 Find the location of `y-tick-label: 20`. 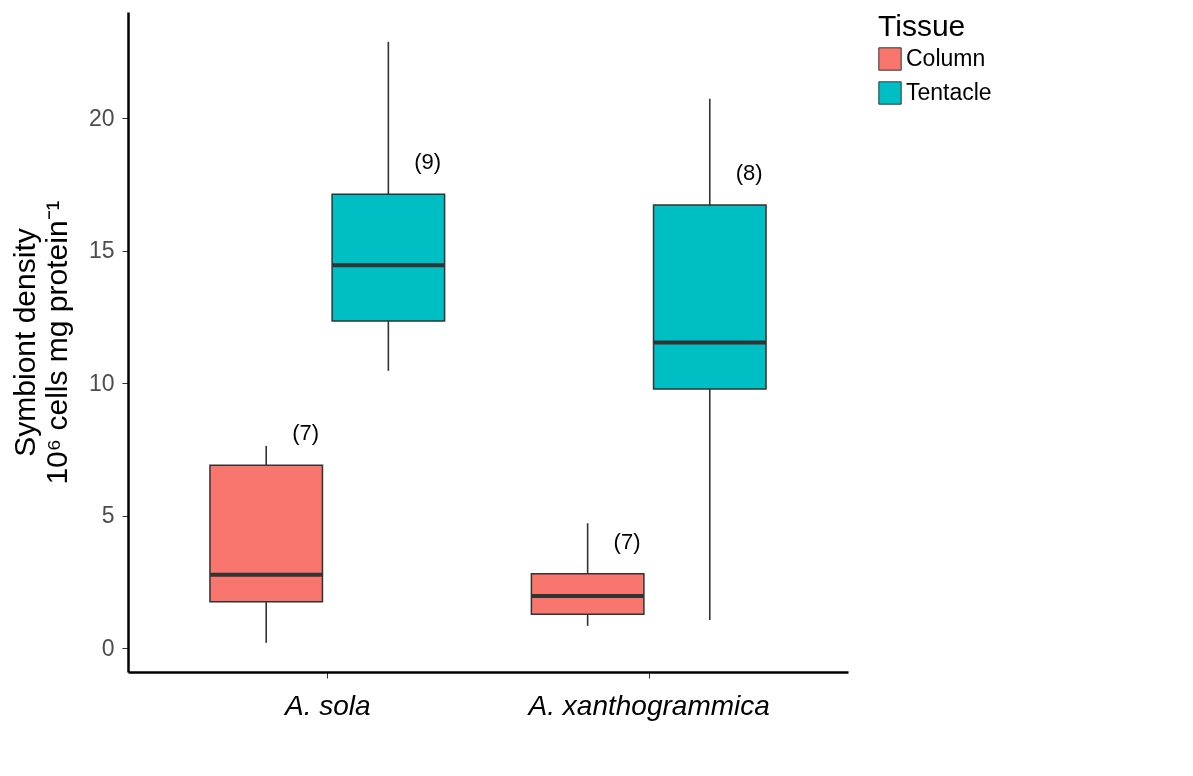

y-tick-label: 20 is located at coordinates (101, 117).